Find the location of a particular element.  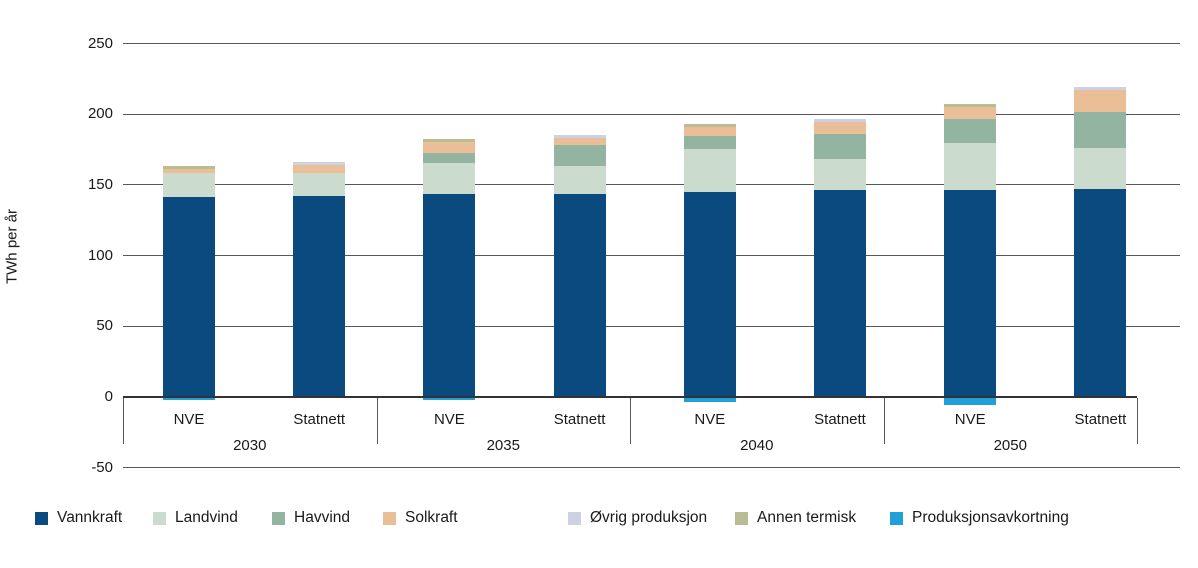

bar-segment--vrig-produksjon-statnett-2030 is located at coordinates (319, 163).